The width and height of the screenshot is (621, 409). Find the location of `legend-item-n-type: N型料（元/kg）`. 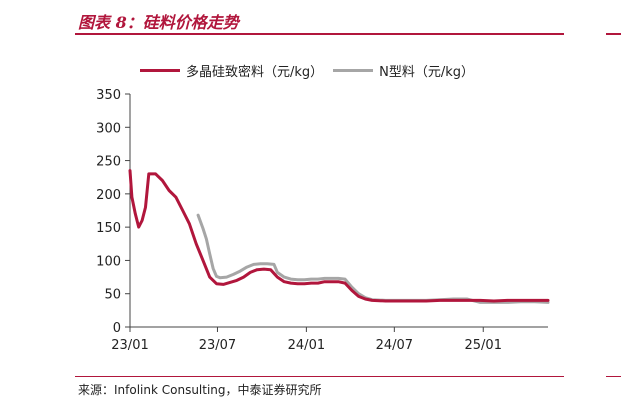

legend-item-n-type: N型料（元/kg） is located at coordinates (403, 70).